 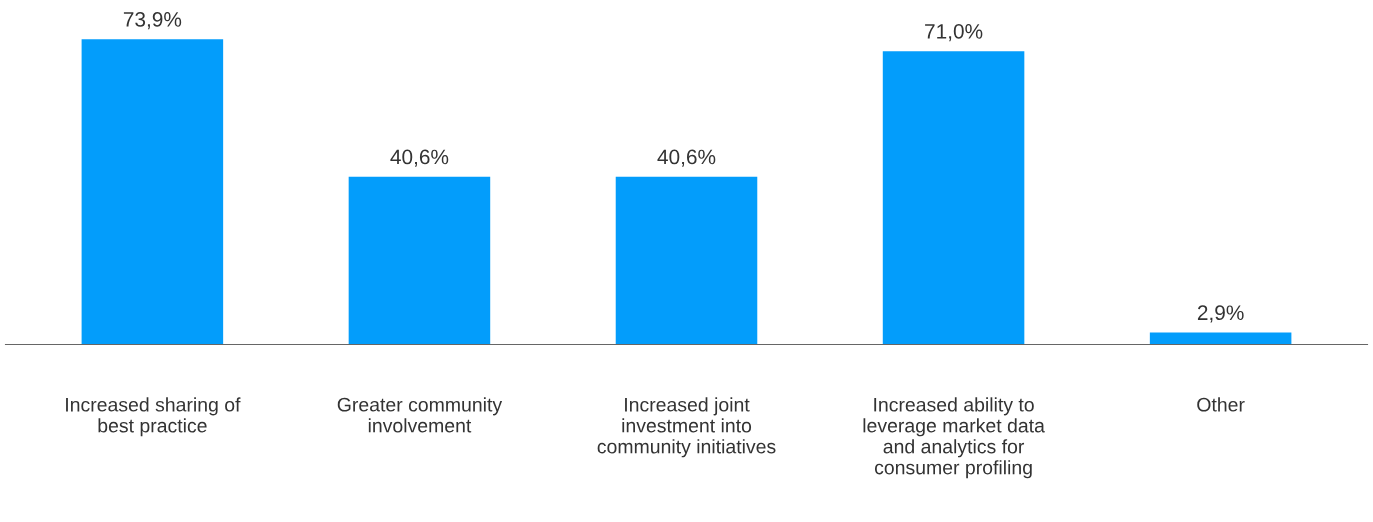 What do you see at coordinates (1220, 314) in the screenshot?
I see `data-label: 2,9%` at bounding box center [1220, 314].